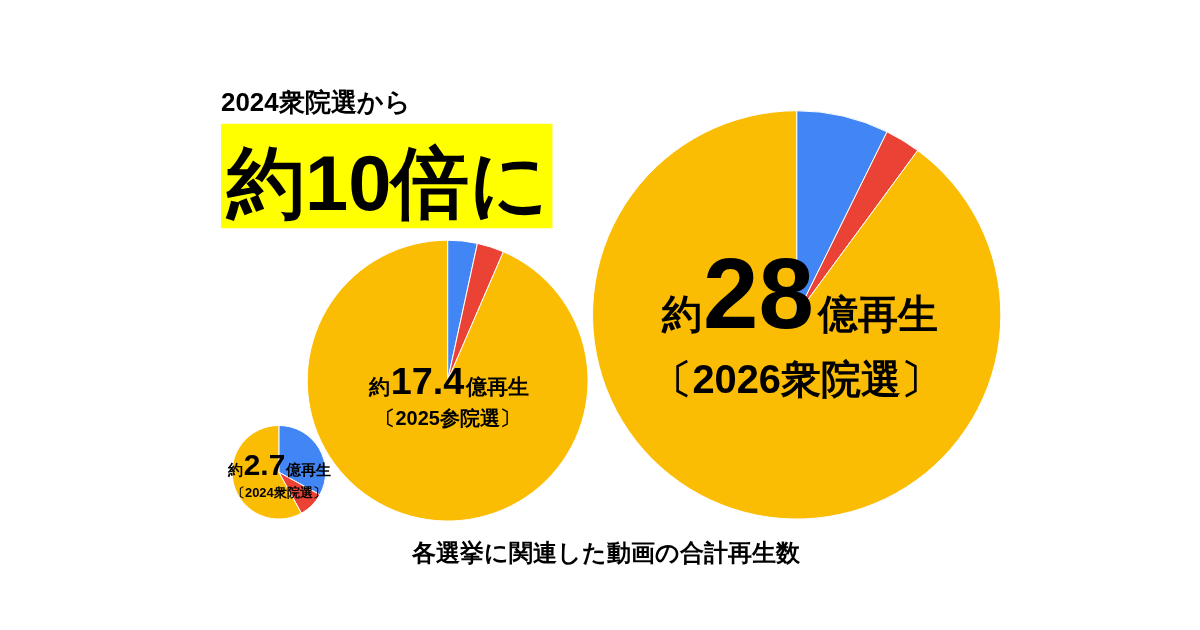  Describe the element at coordinates (796, 378) in the screenshot. I see `text: 〔2026衆院選〕` at that location.